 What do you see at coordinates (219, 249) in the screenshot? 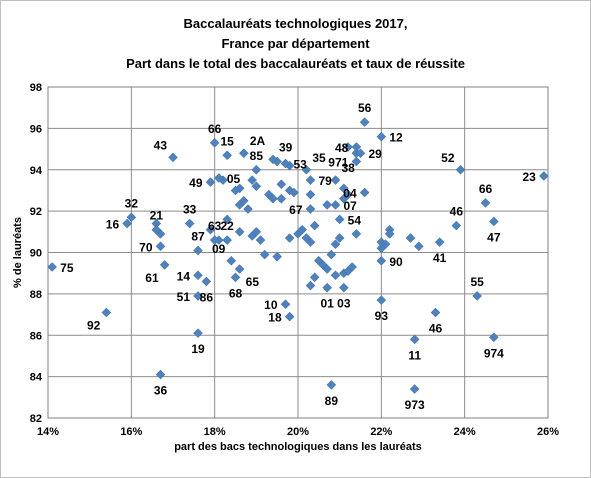
I see `point-label: 09` at bounding box center [219, 249].